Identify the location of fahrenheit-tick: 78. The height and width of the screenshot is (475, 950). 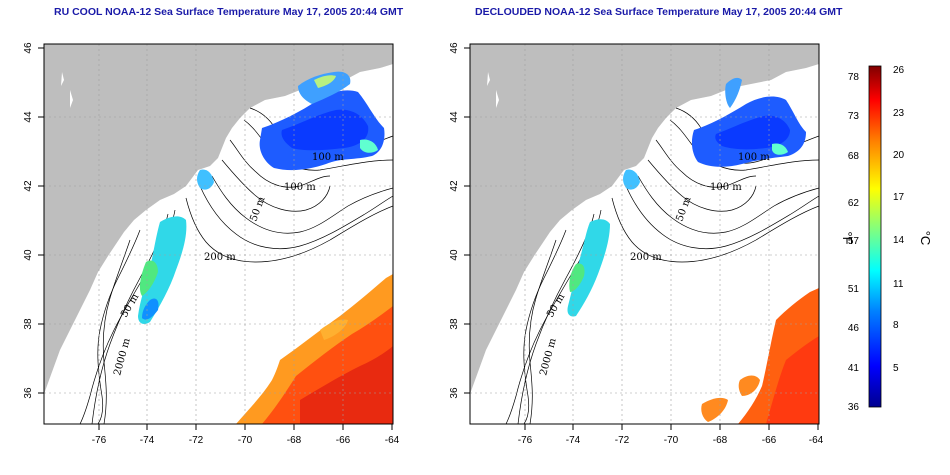
(854, 77).